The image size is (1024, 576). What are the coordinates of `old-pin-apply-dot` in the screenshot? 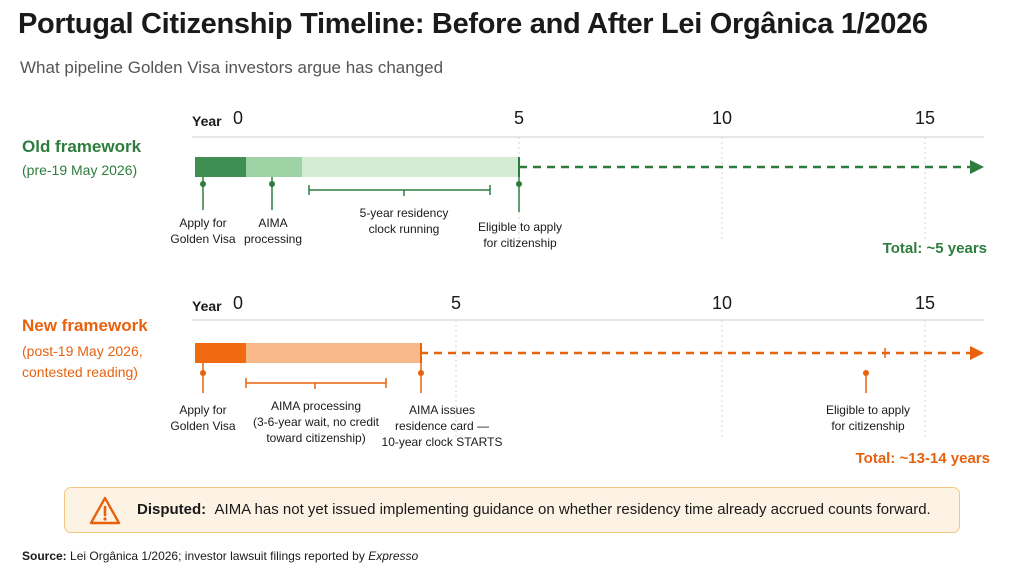 It's located at (203, 184).